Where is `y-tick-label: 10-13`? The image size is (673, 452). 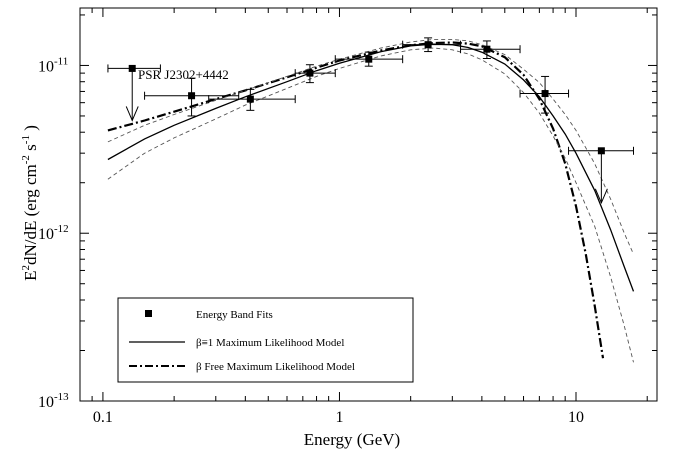 y-tick-label: 10-13 is located at coordinates (53, 401).